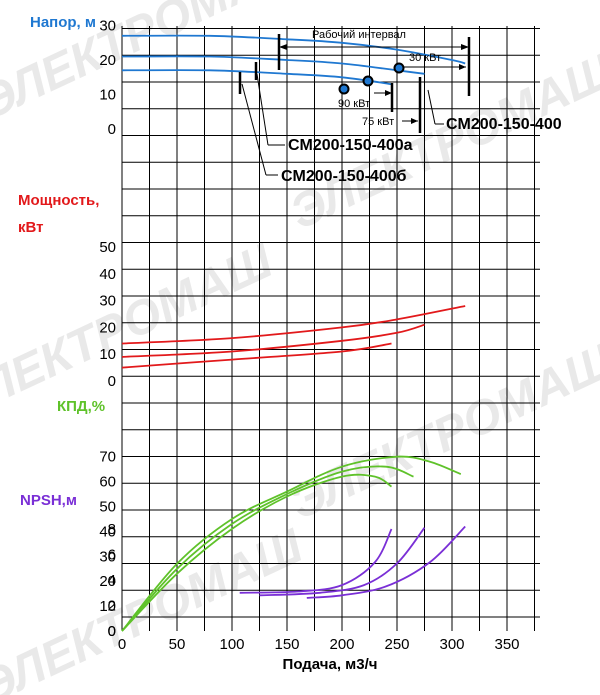 The image size is (600, 695). Describe the element at coordinates (378, 122) in the screenshot. I see `power-75-label: 75 кВт` at that location.